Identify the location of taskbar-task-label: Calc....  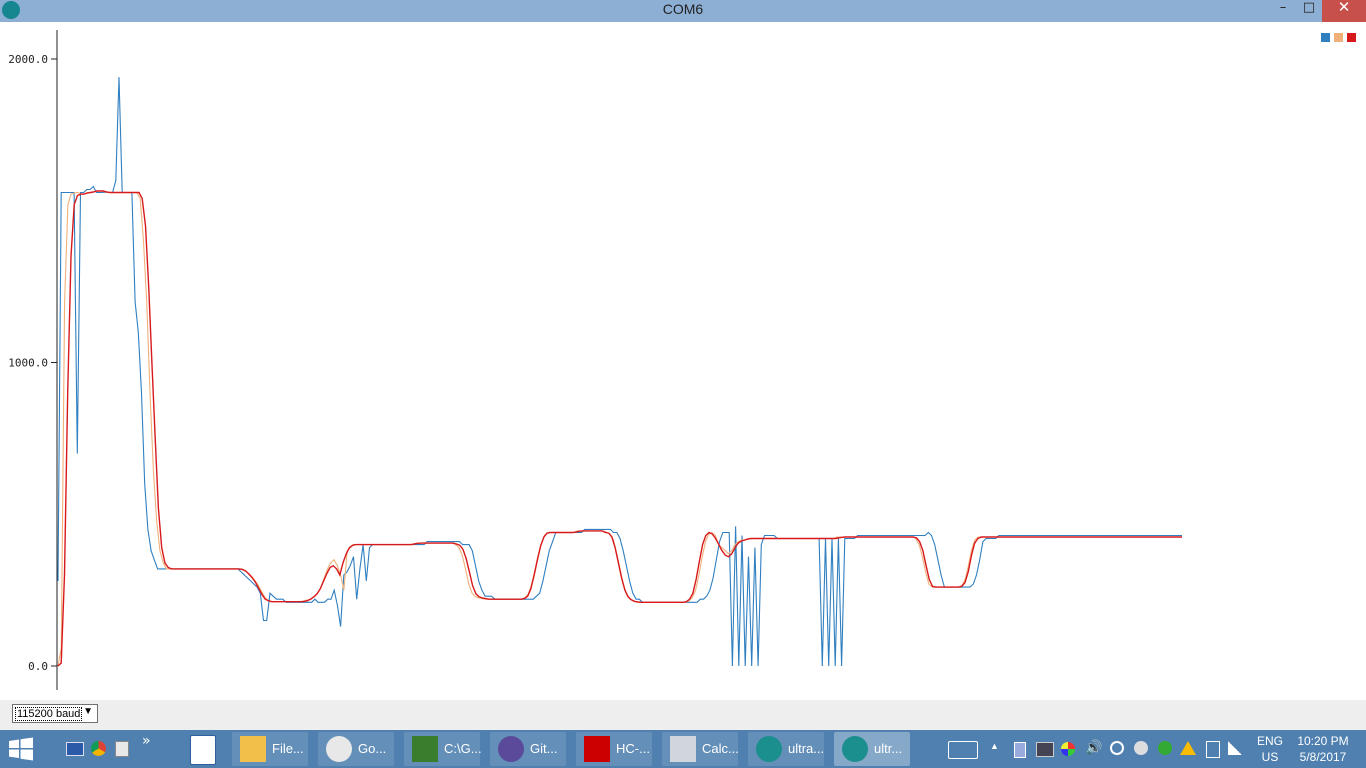
(720, 748).